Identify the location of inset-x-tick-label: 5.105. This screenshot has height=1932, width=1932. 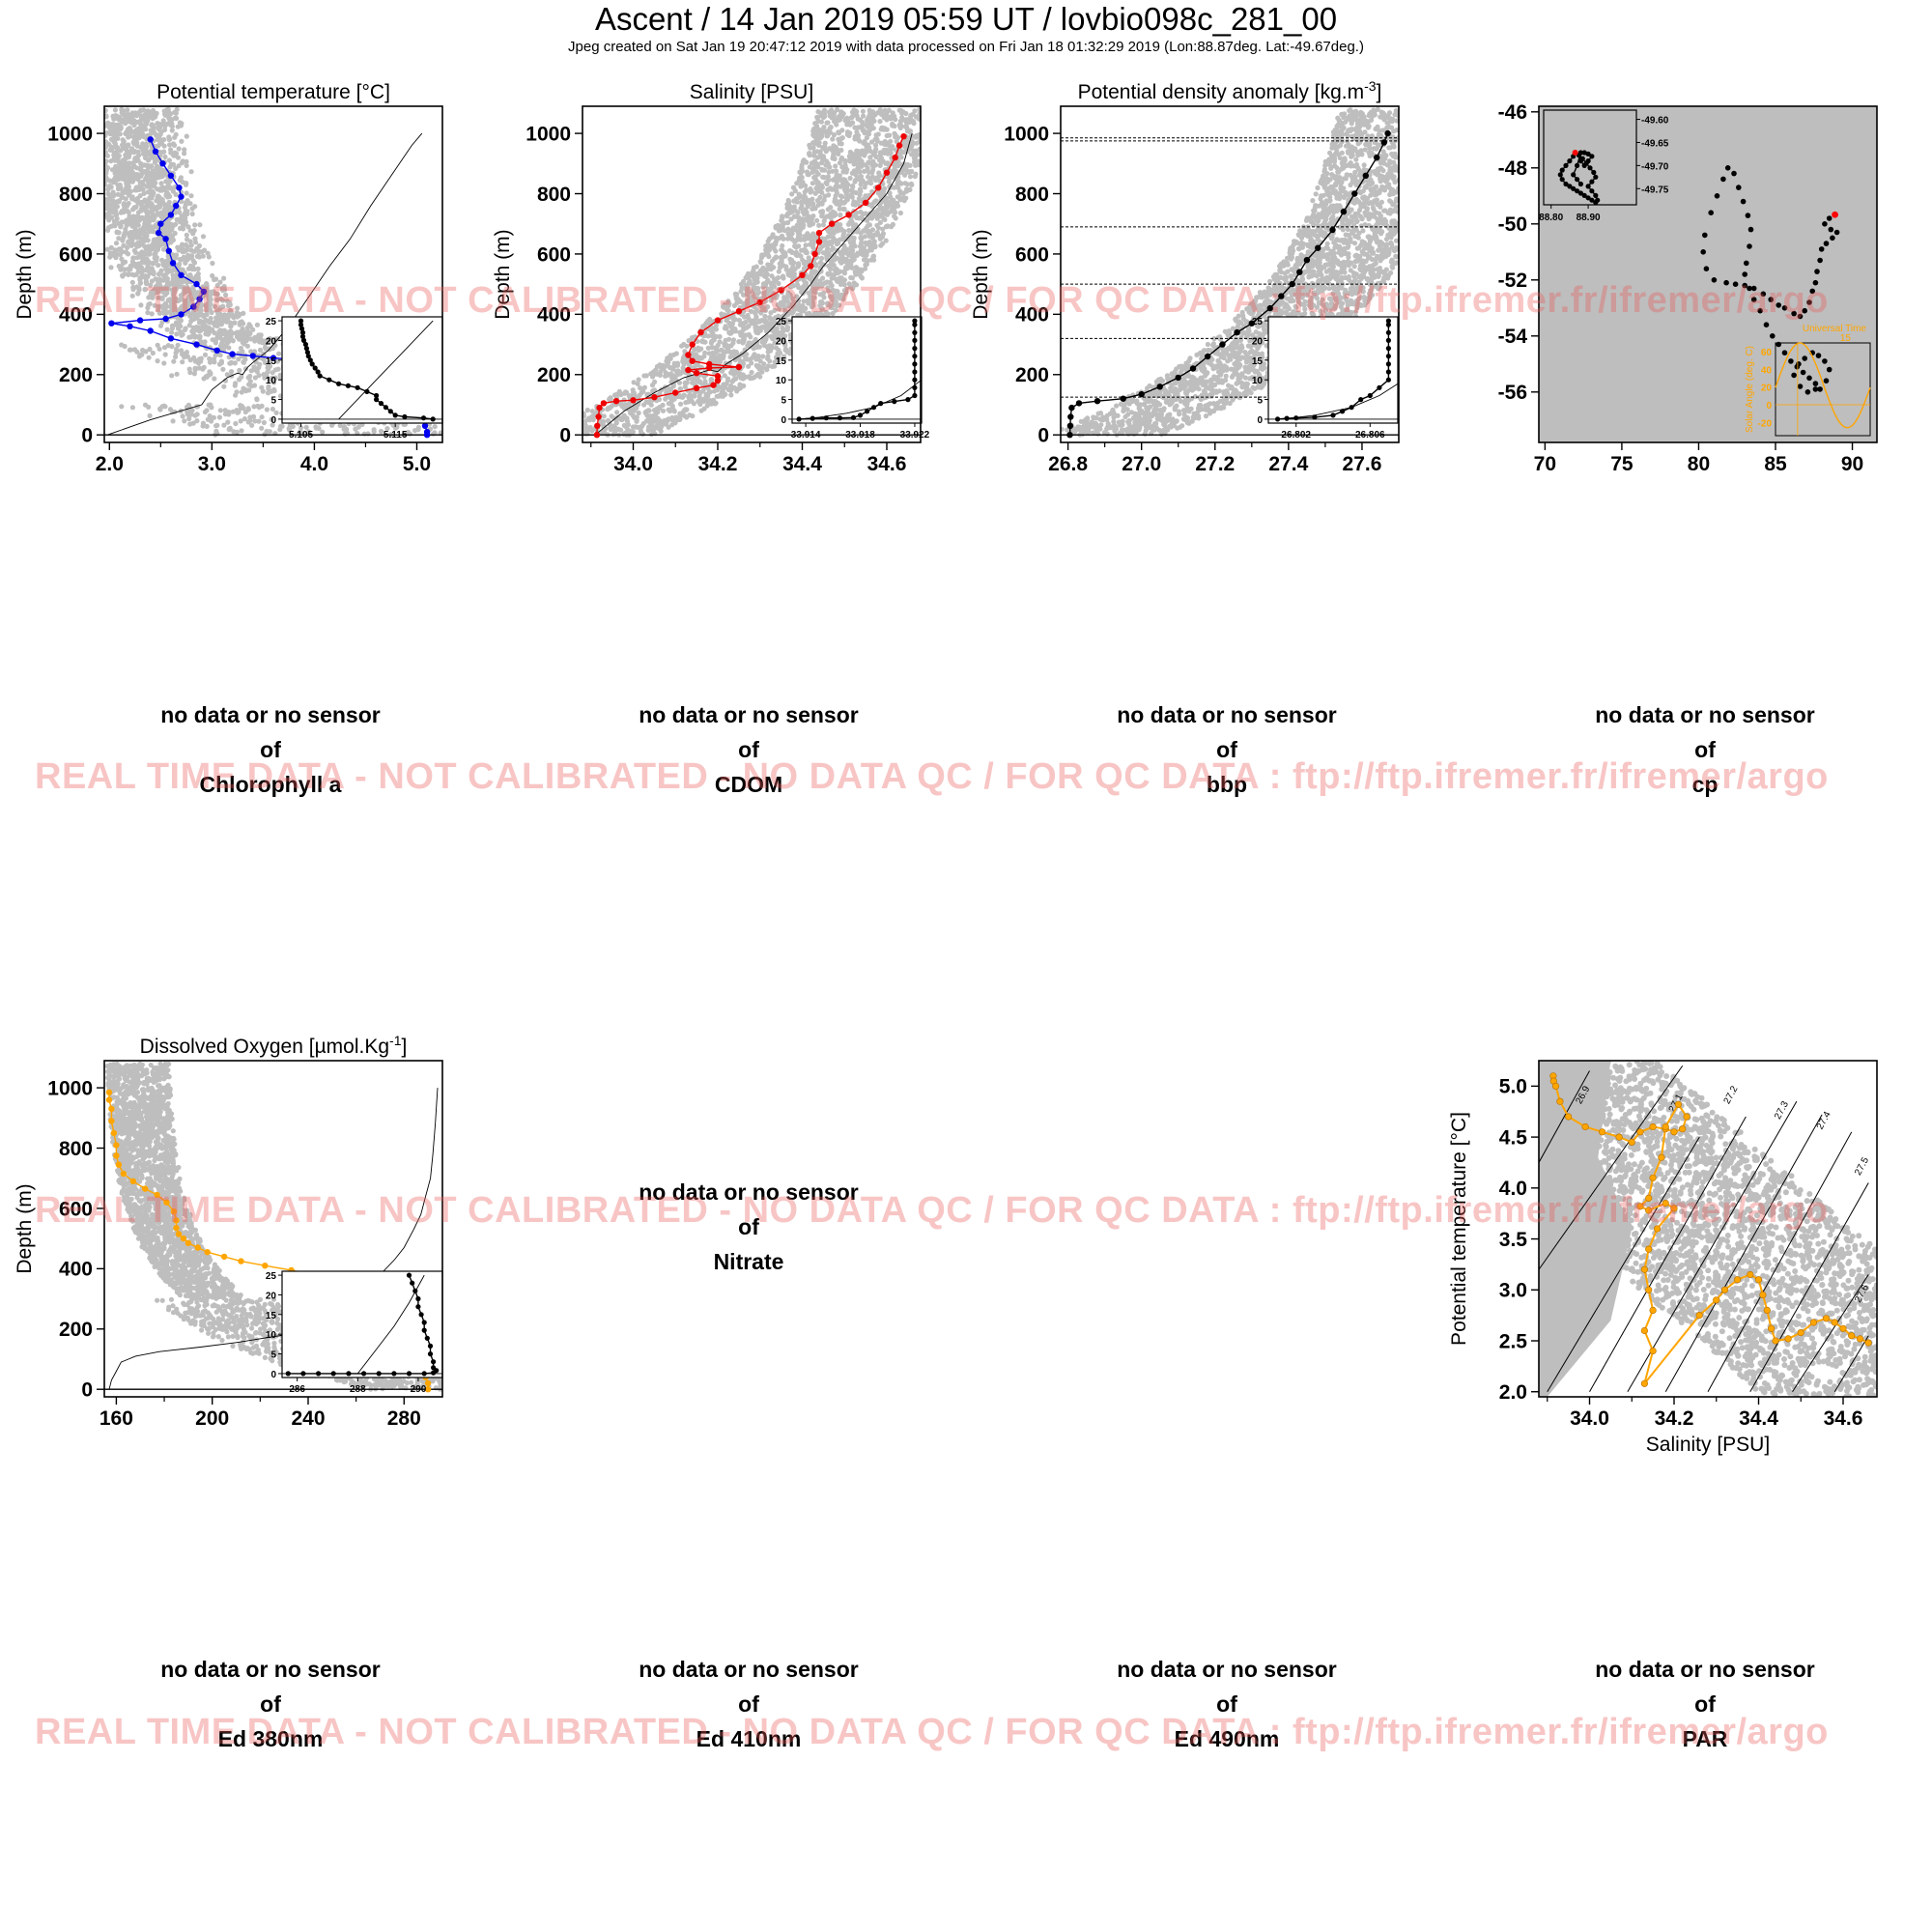
(301, 435).